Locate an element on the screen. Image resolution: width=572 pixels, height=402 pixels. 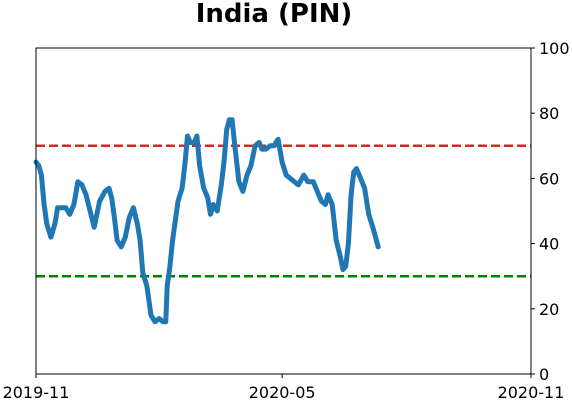
y-tick-label: 0 is located at coordinates (544, 374).